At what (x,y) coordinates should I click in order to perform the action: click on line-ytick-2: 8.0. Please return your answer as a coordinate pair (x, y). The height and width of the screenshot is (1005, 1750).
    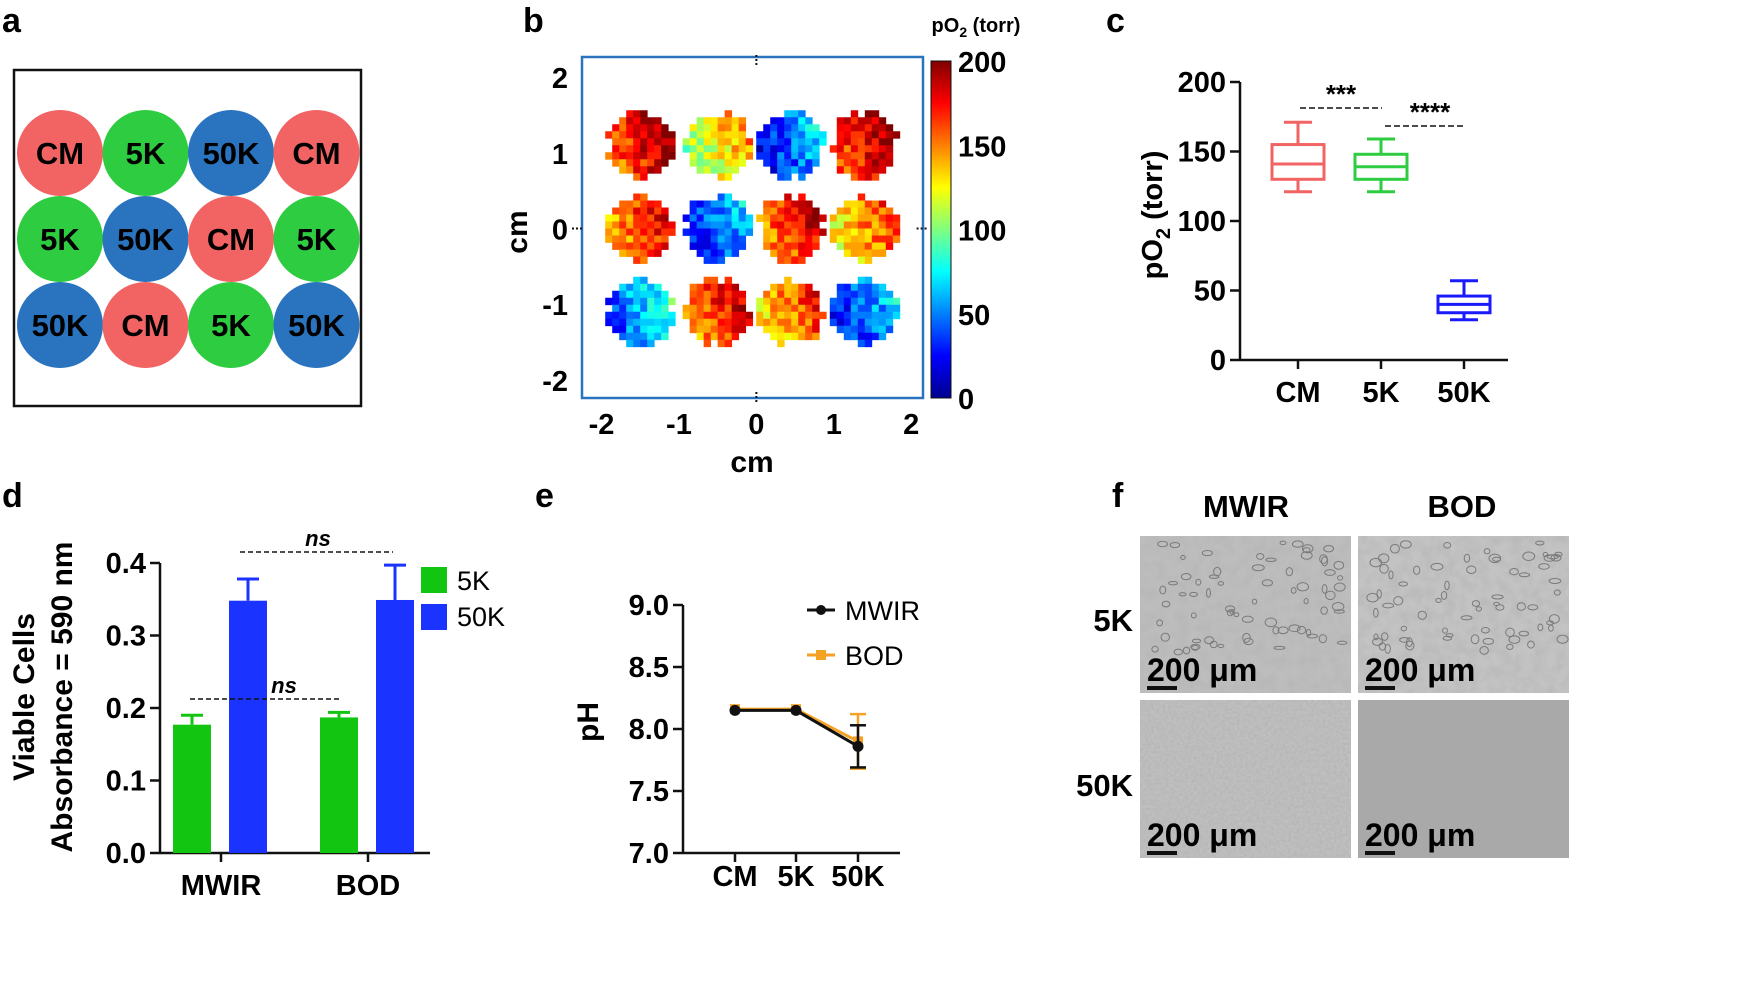
    Looking at the image, I should click on (649, 730).